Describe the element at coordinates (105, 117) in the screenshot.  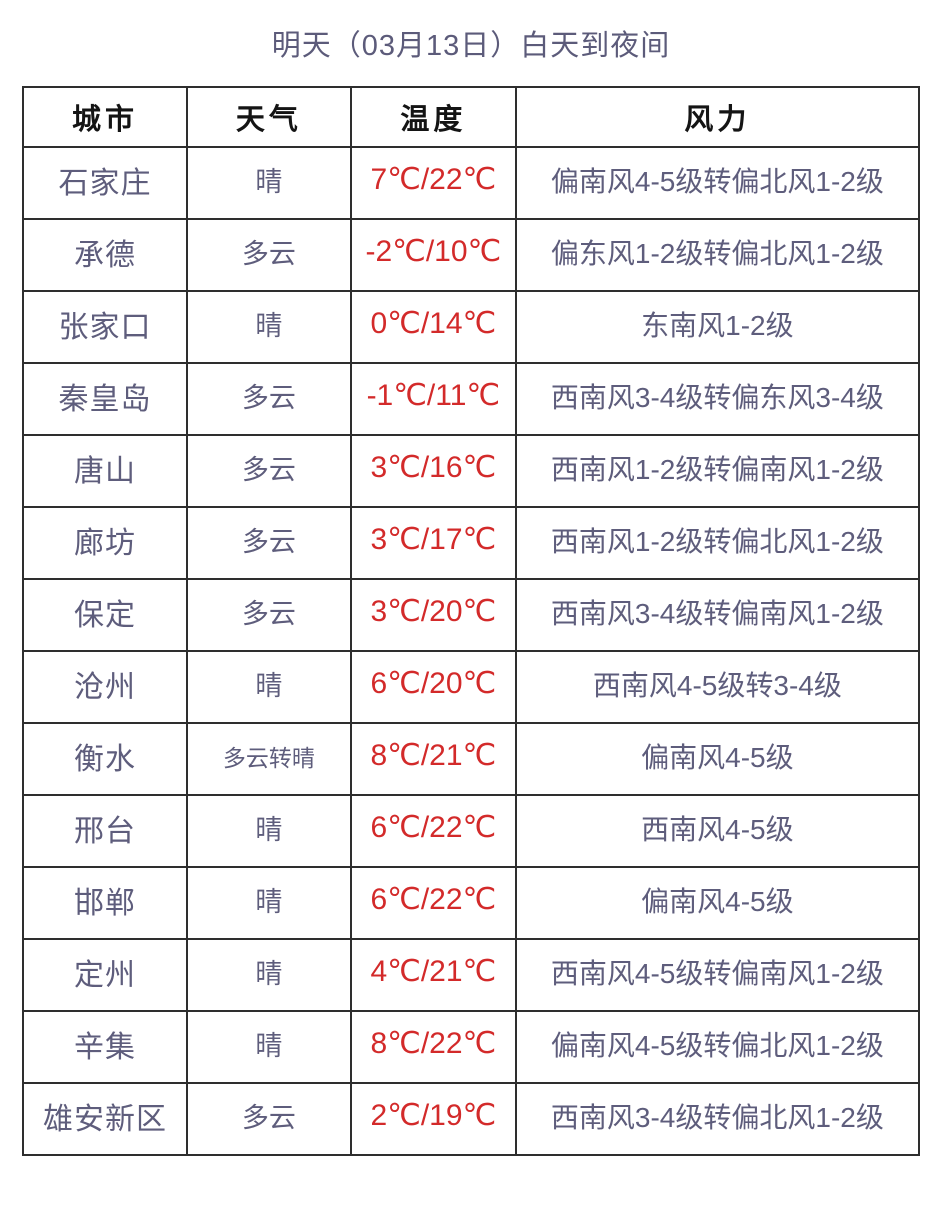
I see `column-header-city: 城市` at that location.